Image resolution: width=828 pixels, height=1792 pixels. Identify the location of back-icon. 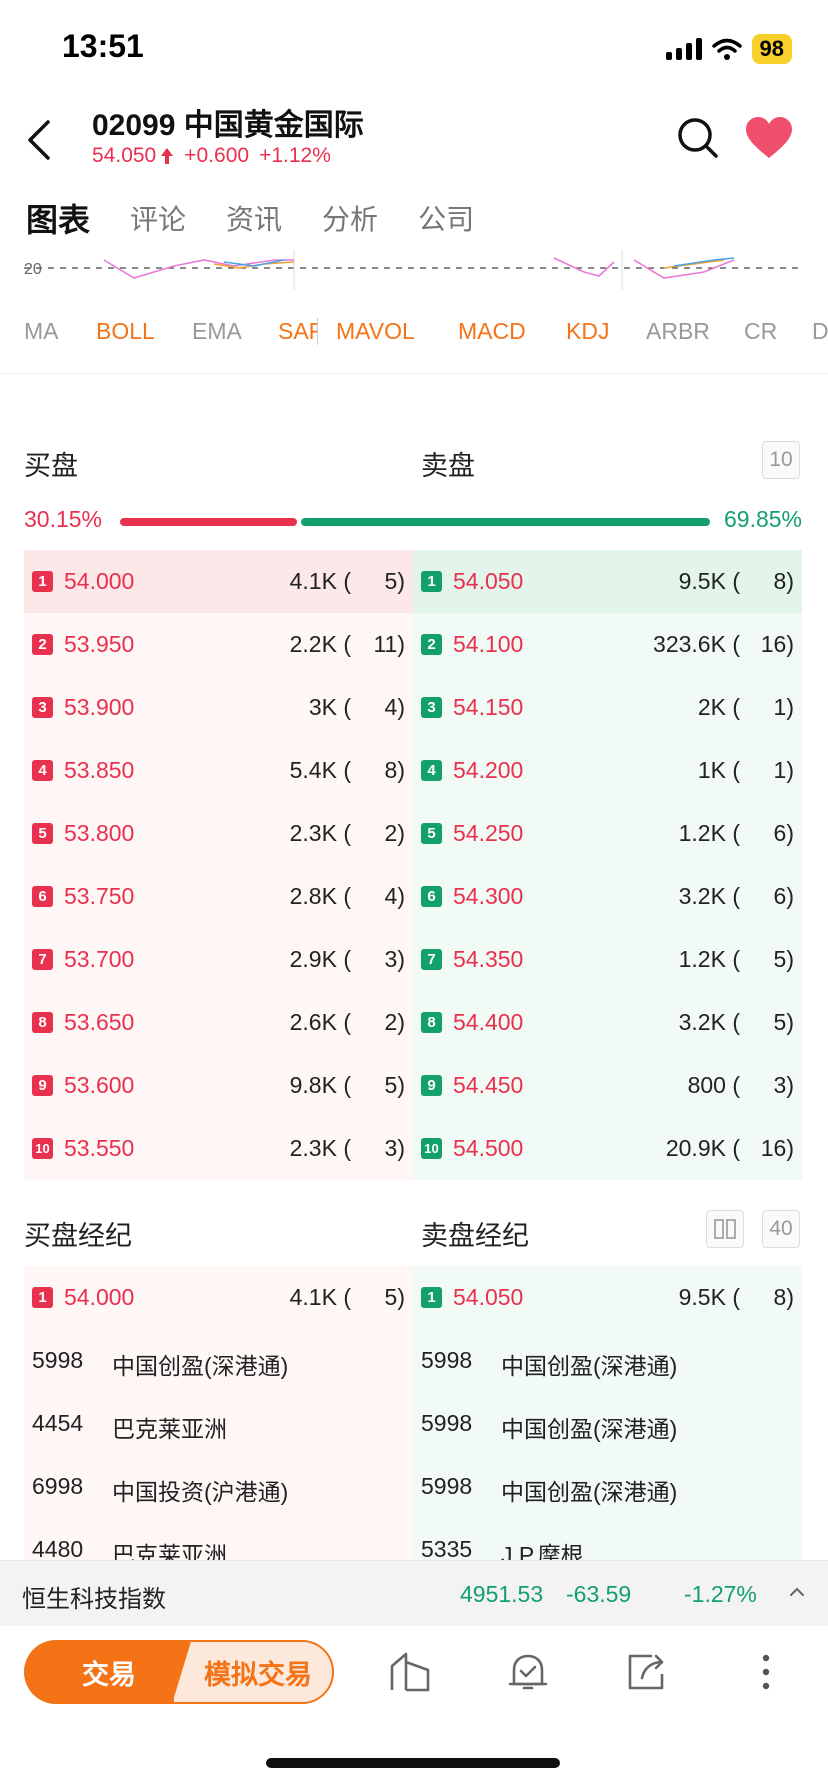
(40, 140).